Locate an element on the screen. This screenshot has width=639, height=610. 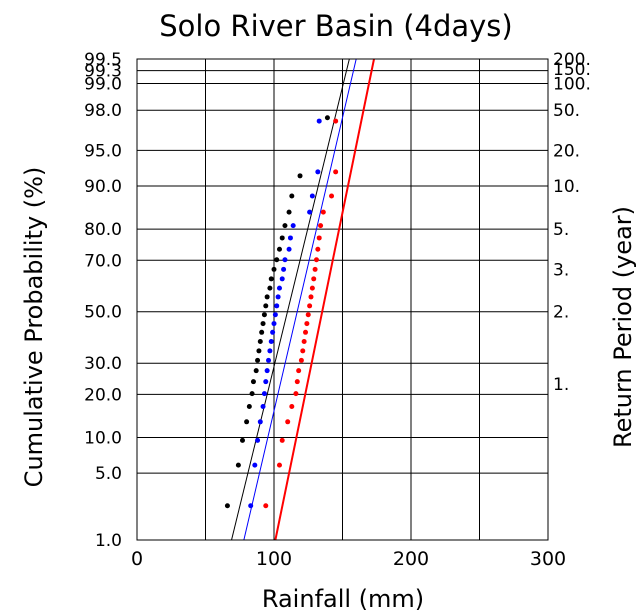
x-tick-label: 0 is located at coordinates (137, 559).